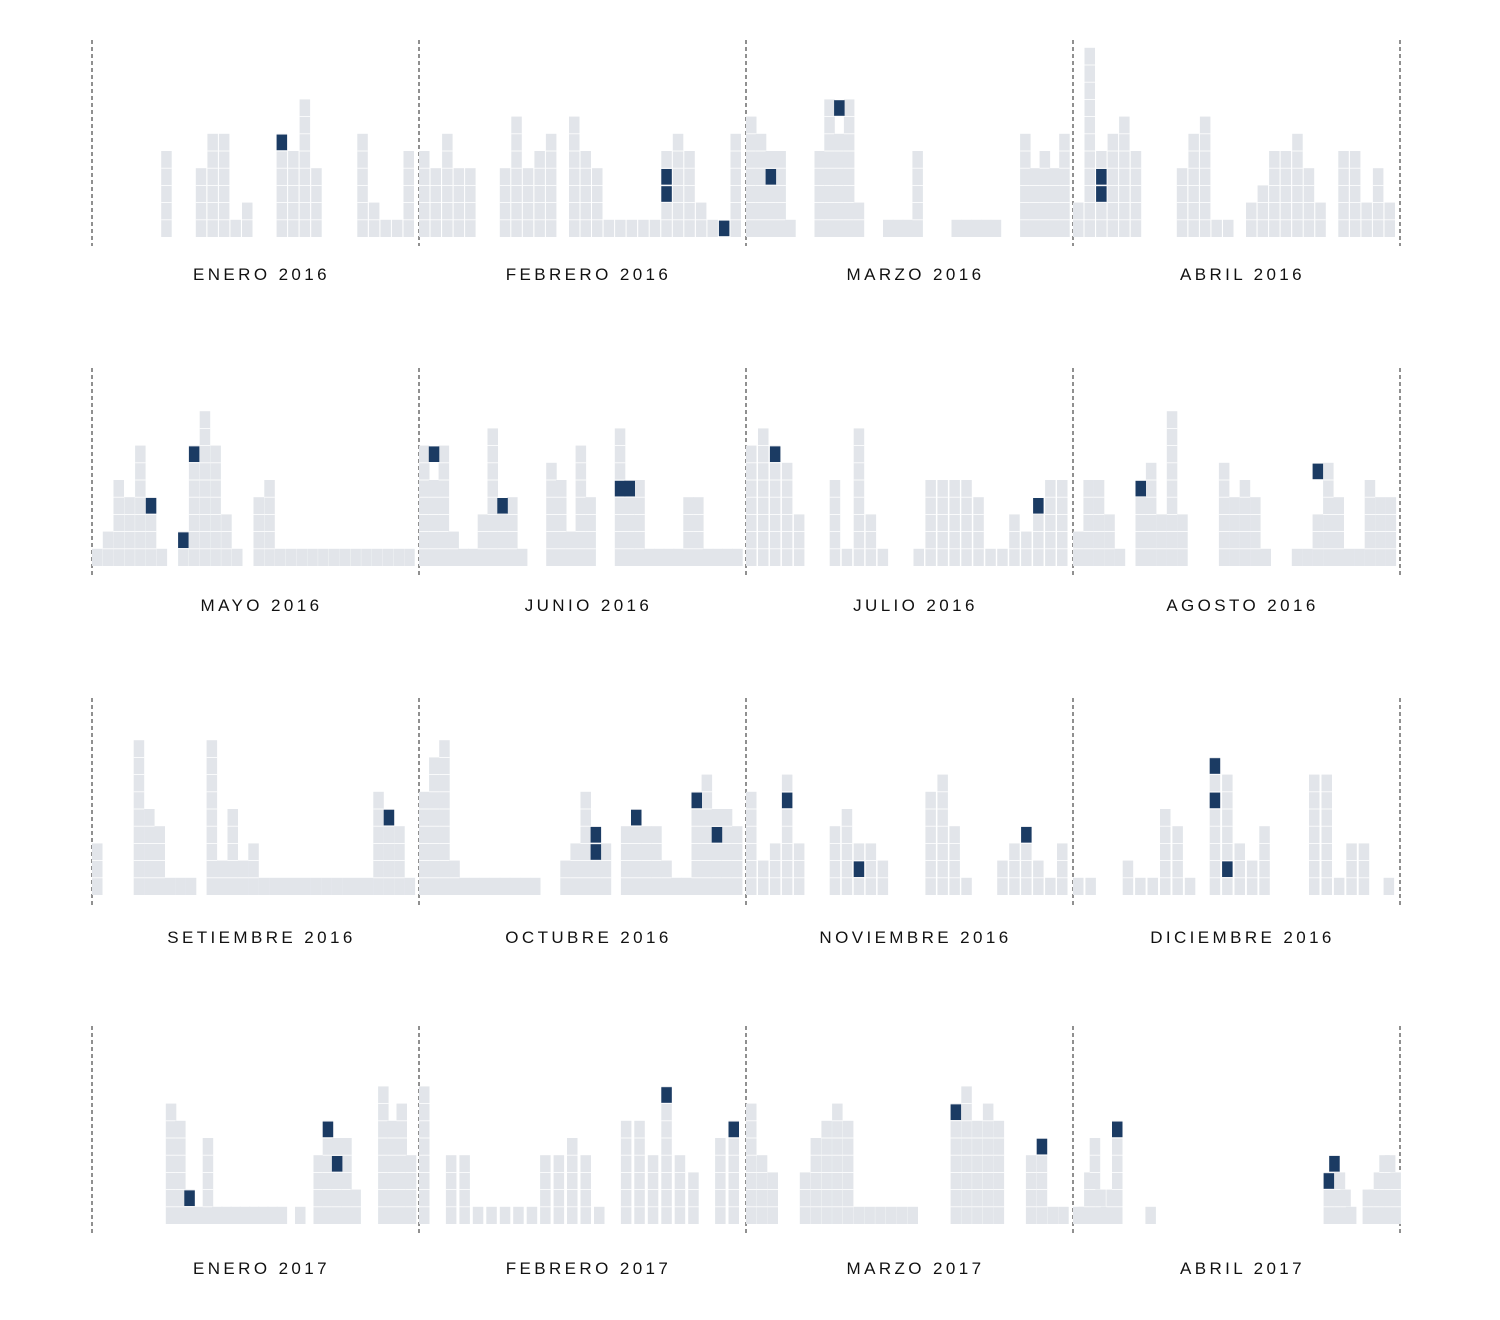 This screenshot has height=1320, width=1500. Describe the element at coordinates (1242, 274) in the screenshot. I see `month-label: ABRIL 2016` at that location.